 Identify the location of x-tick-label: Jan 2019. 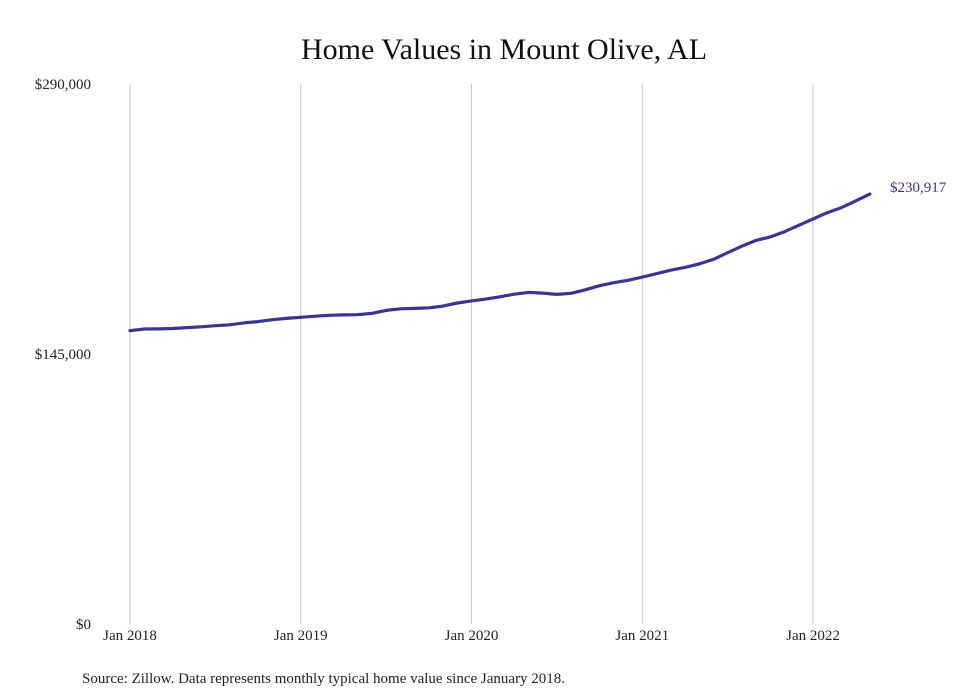
(301, 636).